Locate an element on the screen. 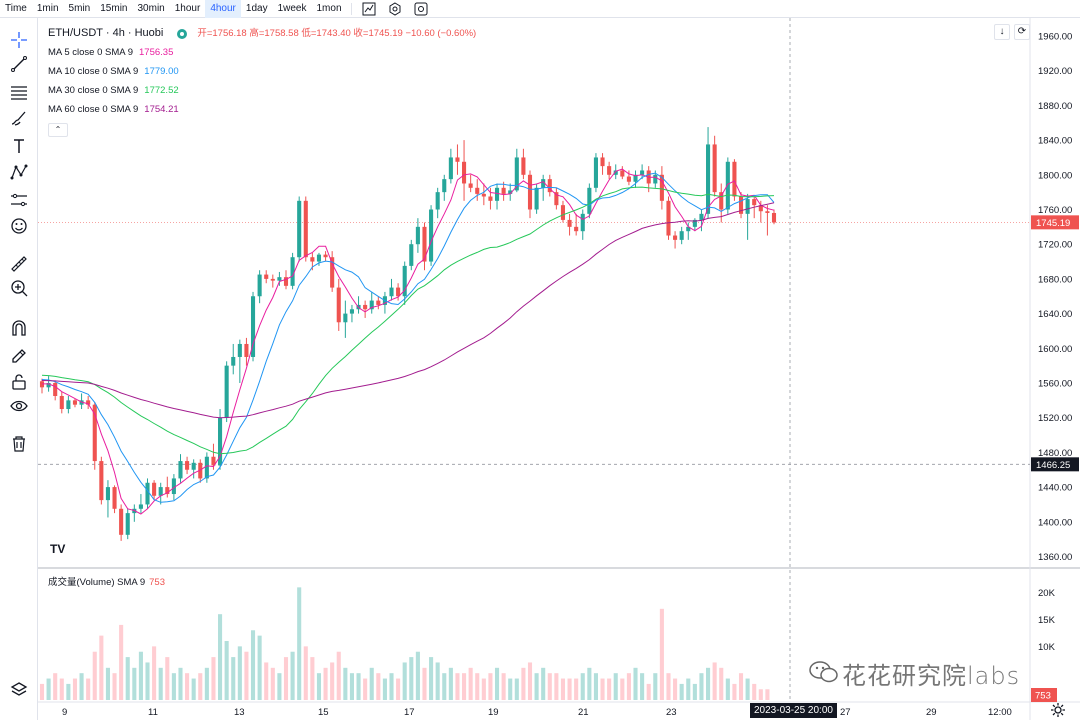  timeframe-1hour: 1hour is located at coordinates (187, 8).